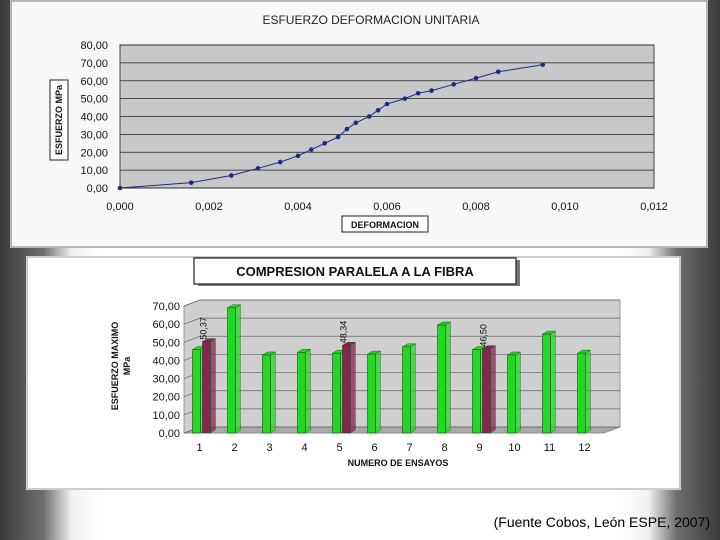 This screenshot has width=720, height=540. I want to click on y-tick-label: 40,00, so click(166, 361).